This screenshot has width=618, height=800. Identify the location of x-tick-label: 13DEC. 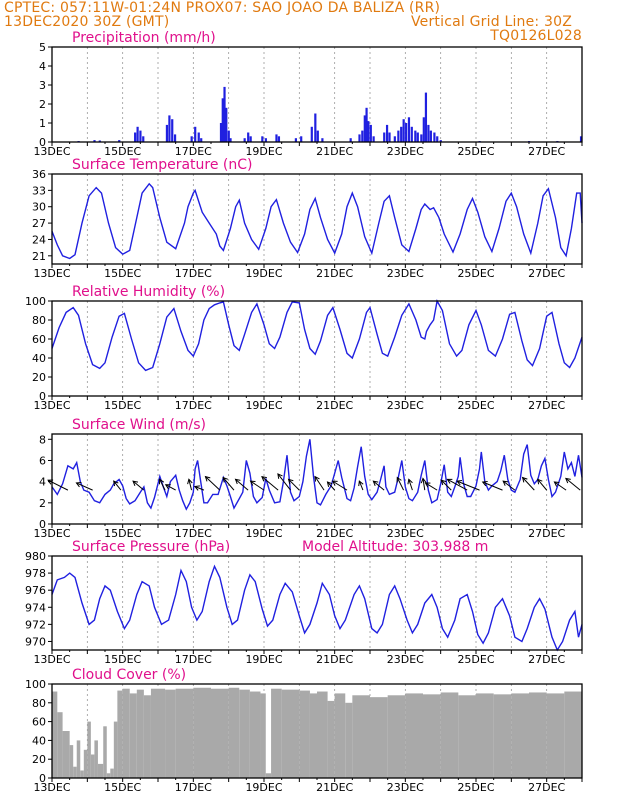
(51, 273).